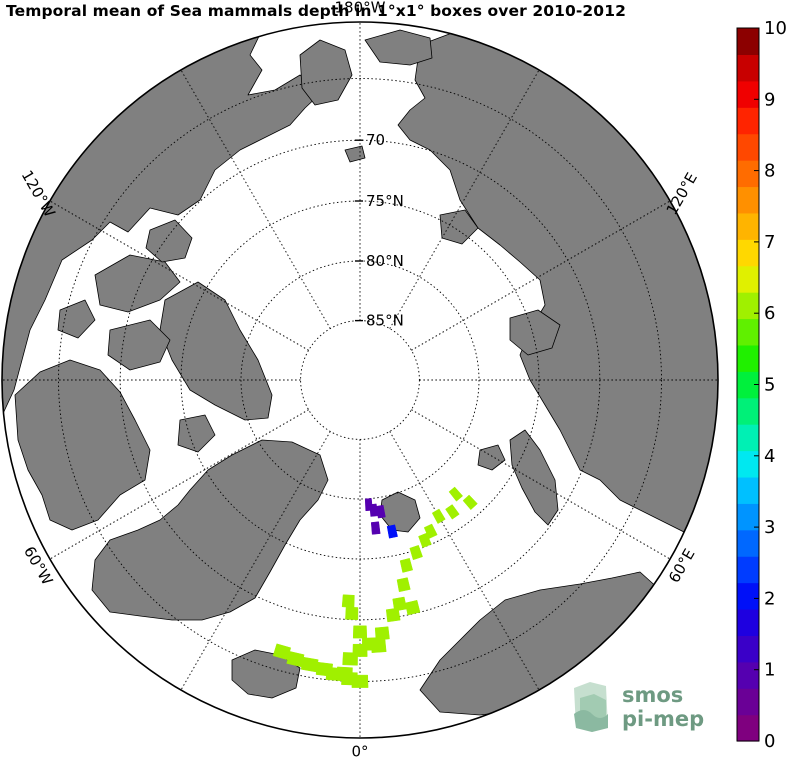 The width and height of the screenshot is (791, 771). What do you see at coordinates (385, 261) in the screenshot?
I see `latitude-label: 80°N` at bounding box center [385, 261].